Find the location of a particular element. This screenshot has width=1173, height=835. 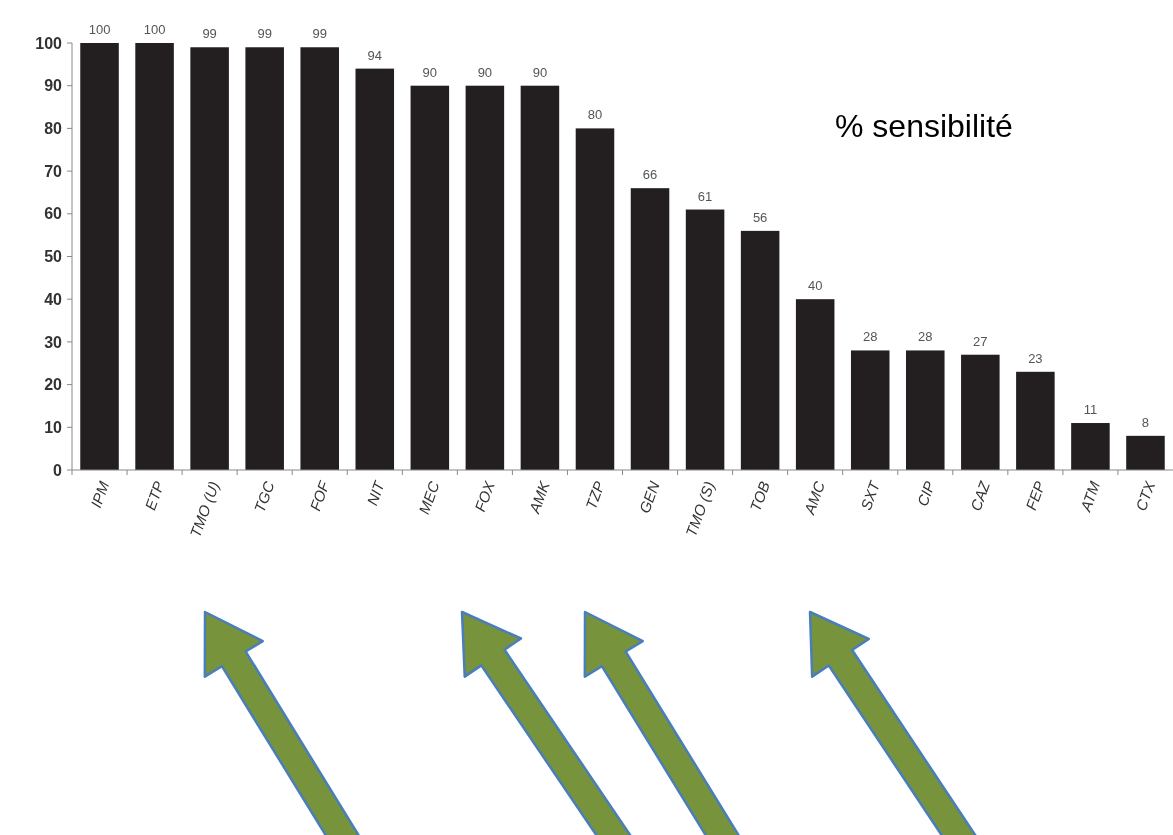

x-tick-label: ATM is located at coordinates (1090, 496).